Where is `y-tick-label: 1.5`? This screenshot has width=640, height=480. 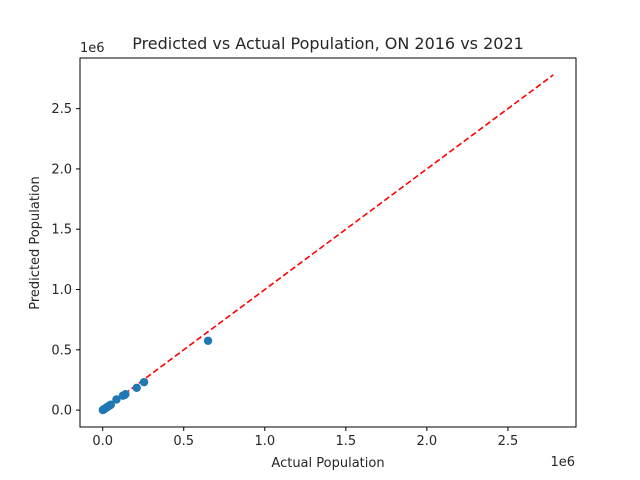 y-tick-label: 1.5 is located at coordinates (61, 230).